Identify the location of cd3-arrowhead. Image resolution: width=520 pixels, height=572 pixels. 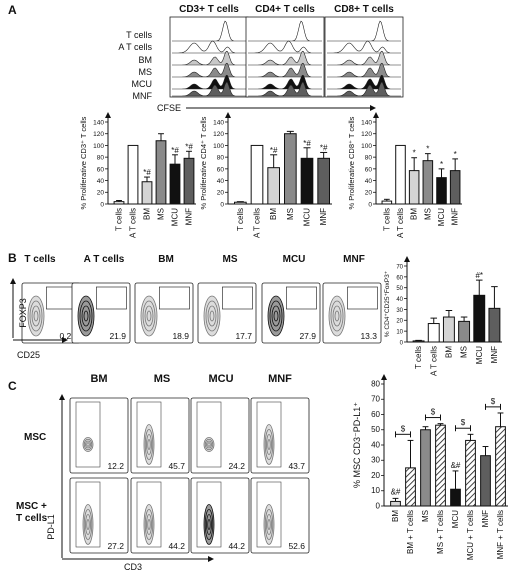
(211, 559).